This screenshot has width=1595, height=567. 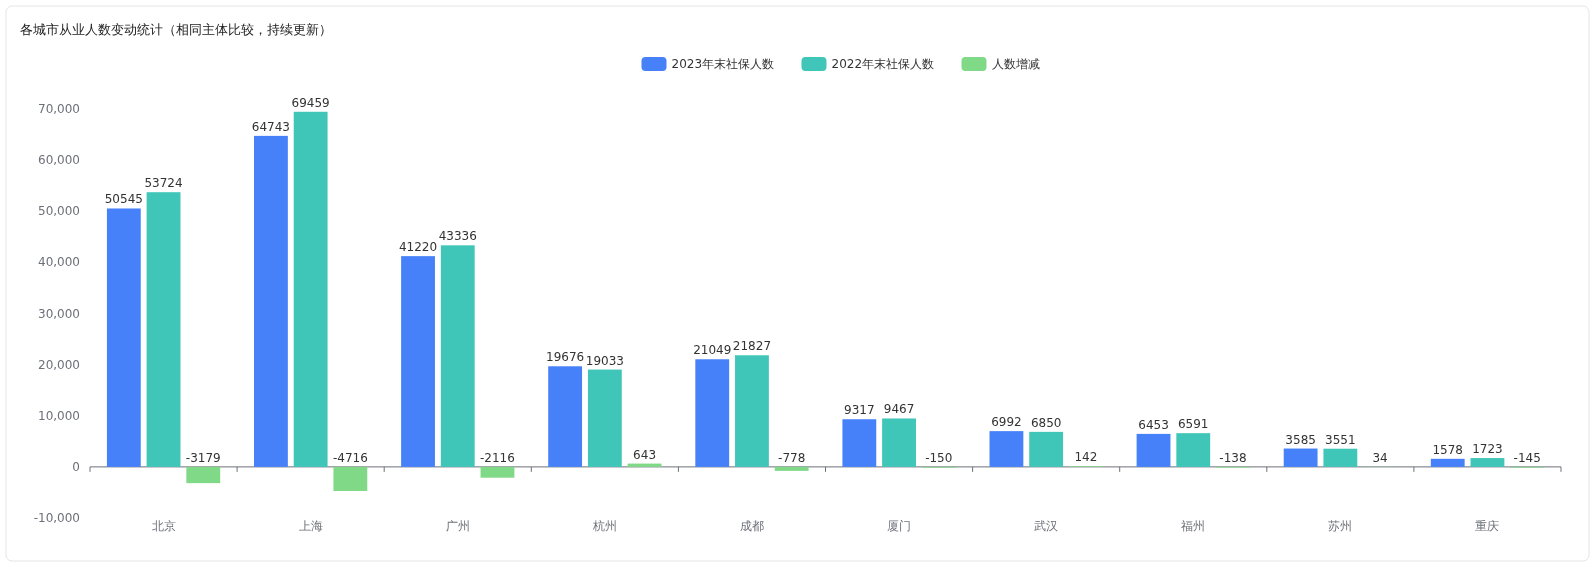 What do you see at coordinates (565, 357) in the screenshot?
I see `data-label: 19676` at bounding box center [565, 357].